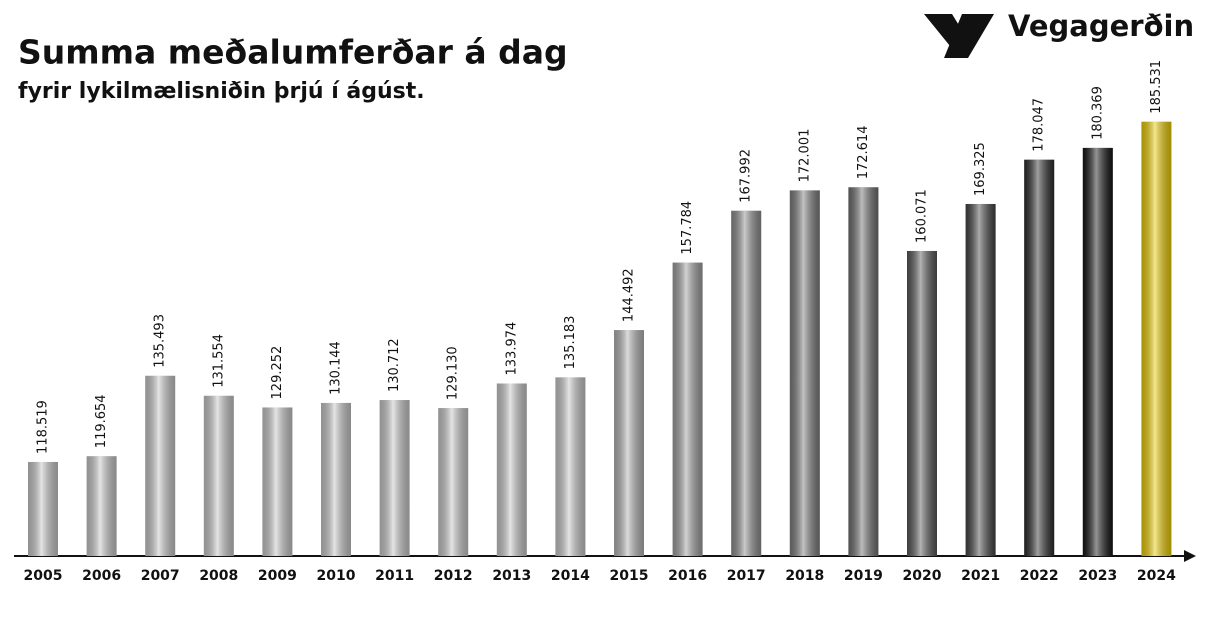 This screenshot has height=636, width=1206. I want to click on x-tick-label: 2021, so click(980, 576).